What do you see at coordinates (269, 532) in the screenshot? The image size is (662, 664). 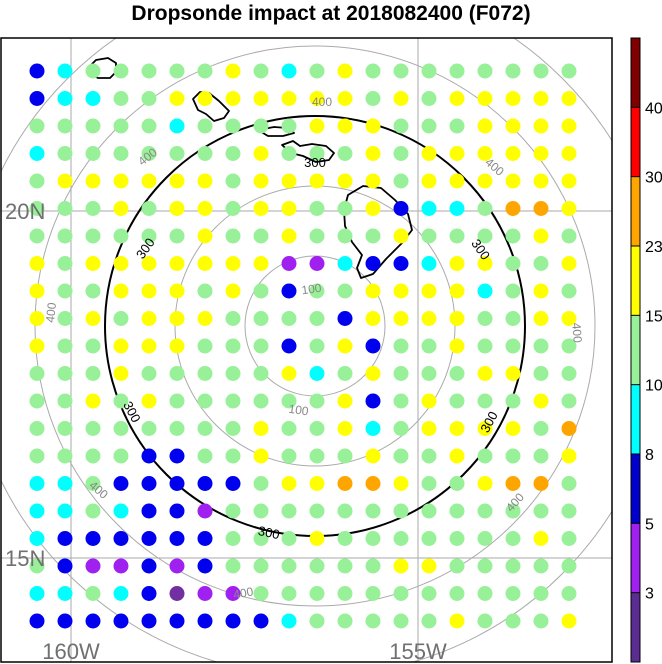 I see `ring-label-300-bottom: 300` at bounding box center [269, 532].